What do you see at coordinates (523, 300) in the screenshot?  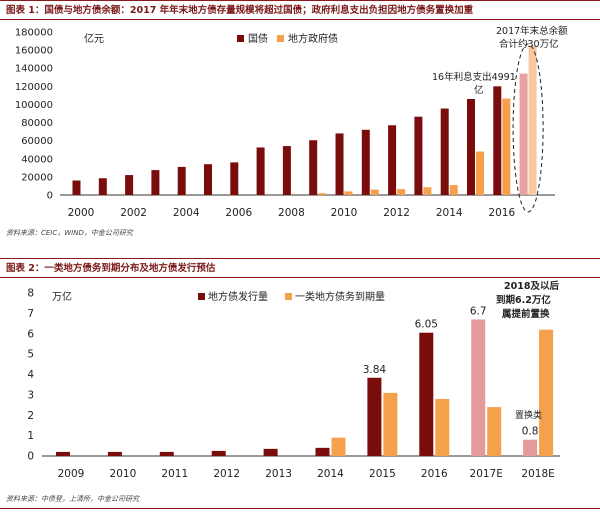 I see `annotation-prepay-line2: 到期6.2万亿` at bounding box center [523, 300].